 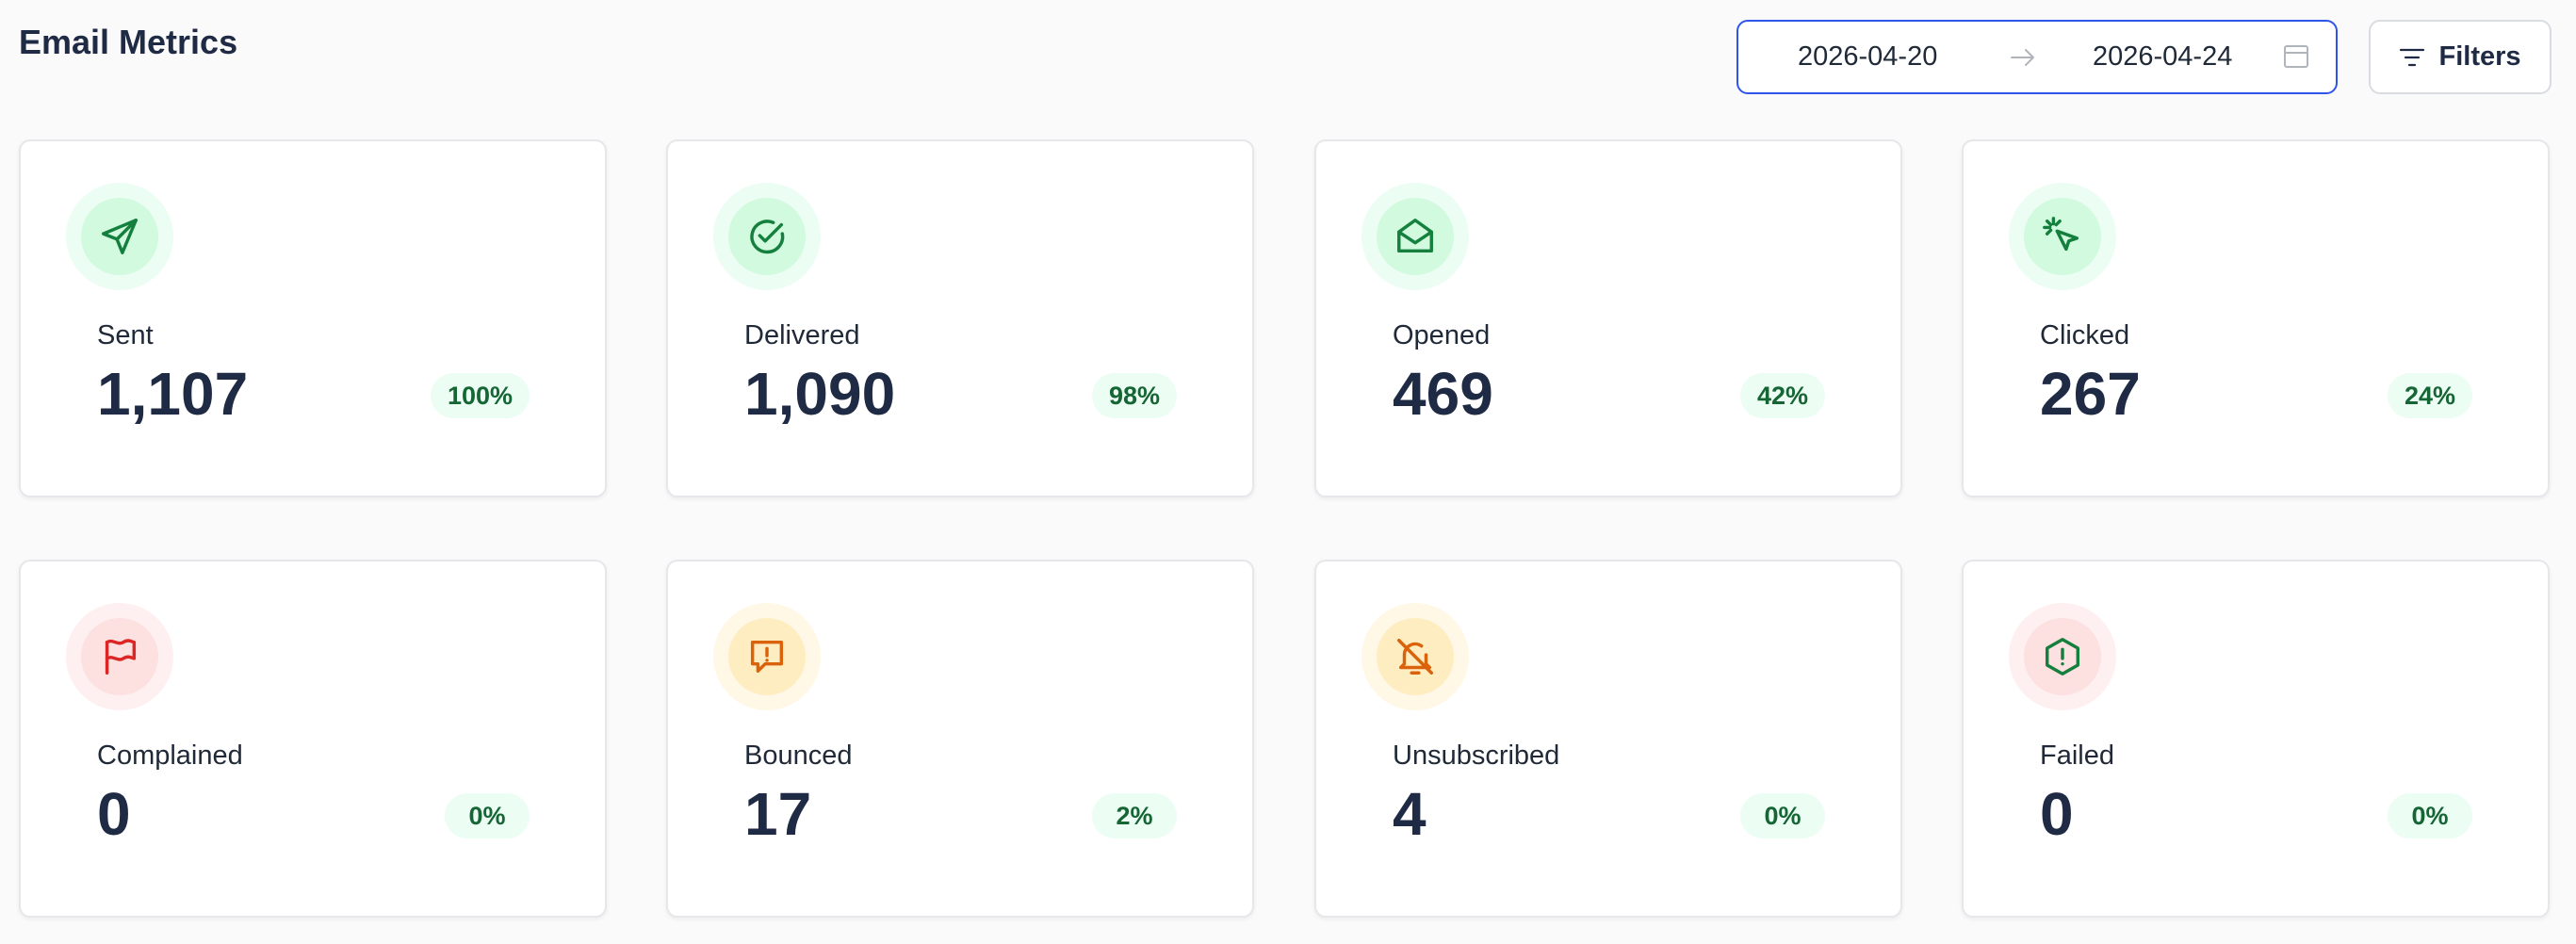 I want to click on pointer-click-icon, so click(x=2061, y=234).